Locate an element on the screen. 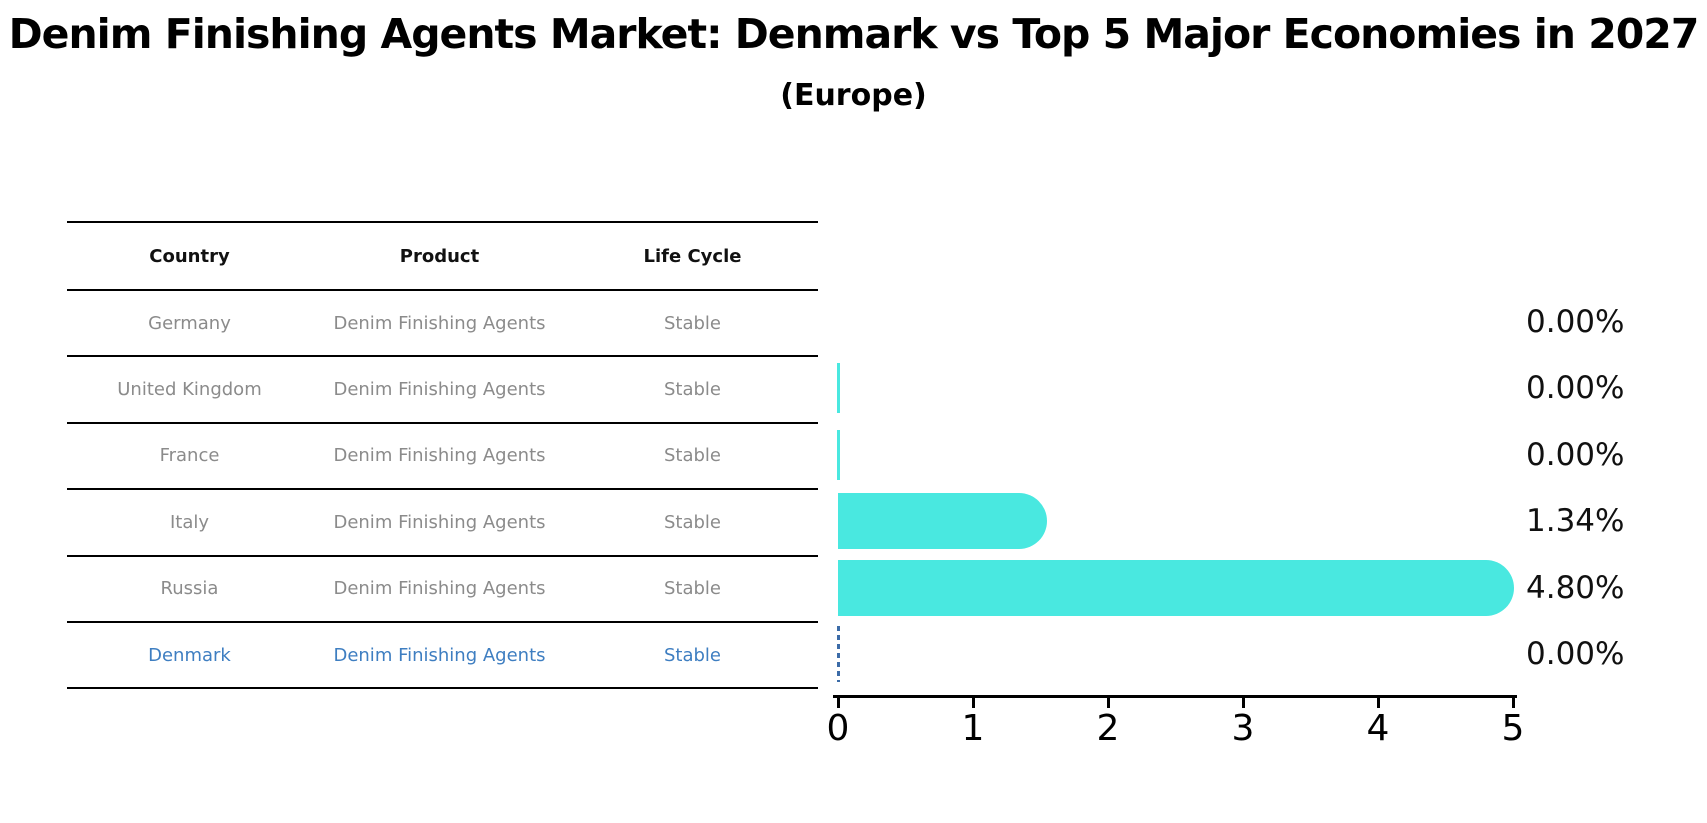 This screenshot has height=823, width=1707. value-label-germany: 0.00% is located at coordinates (1575, 322).